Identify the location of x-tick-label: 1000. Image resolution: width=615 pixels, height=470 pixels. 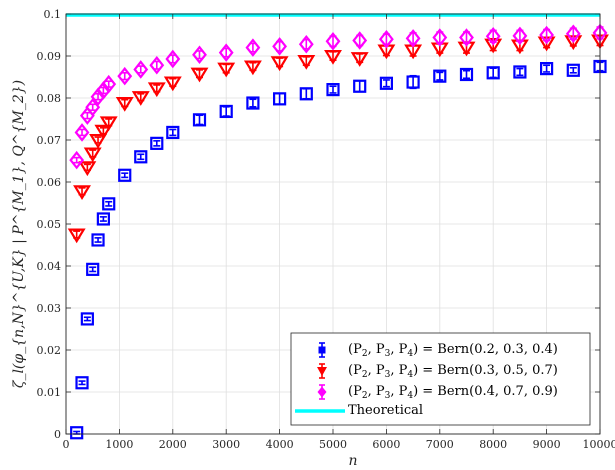
(119, 444).